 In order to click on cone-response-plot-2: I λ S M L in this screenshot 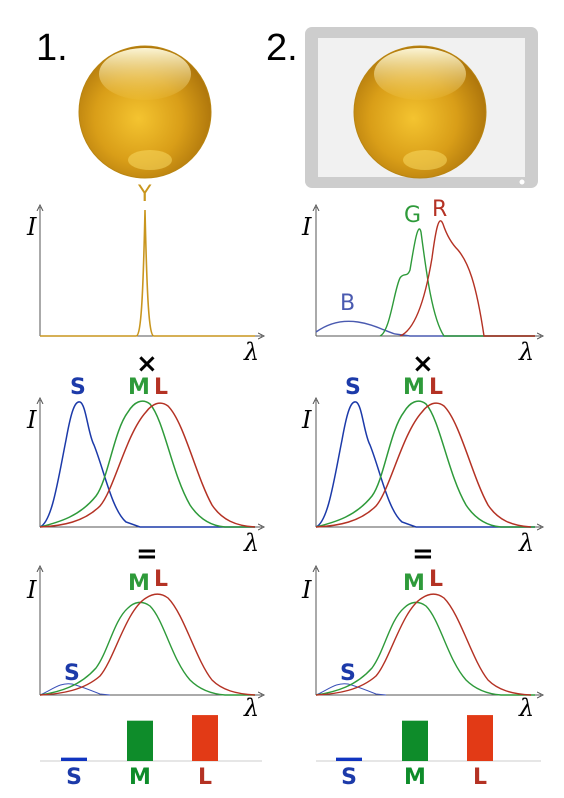, I will do `click(421, 644)`.